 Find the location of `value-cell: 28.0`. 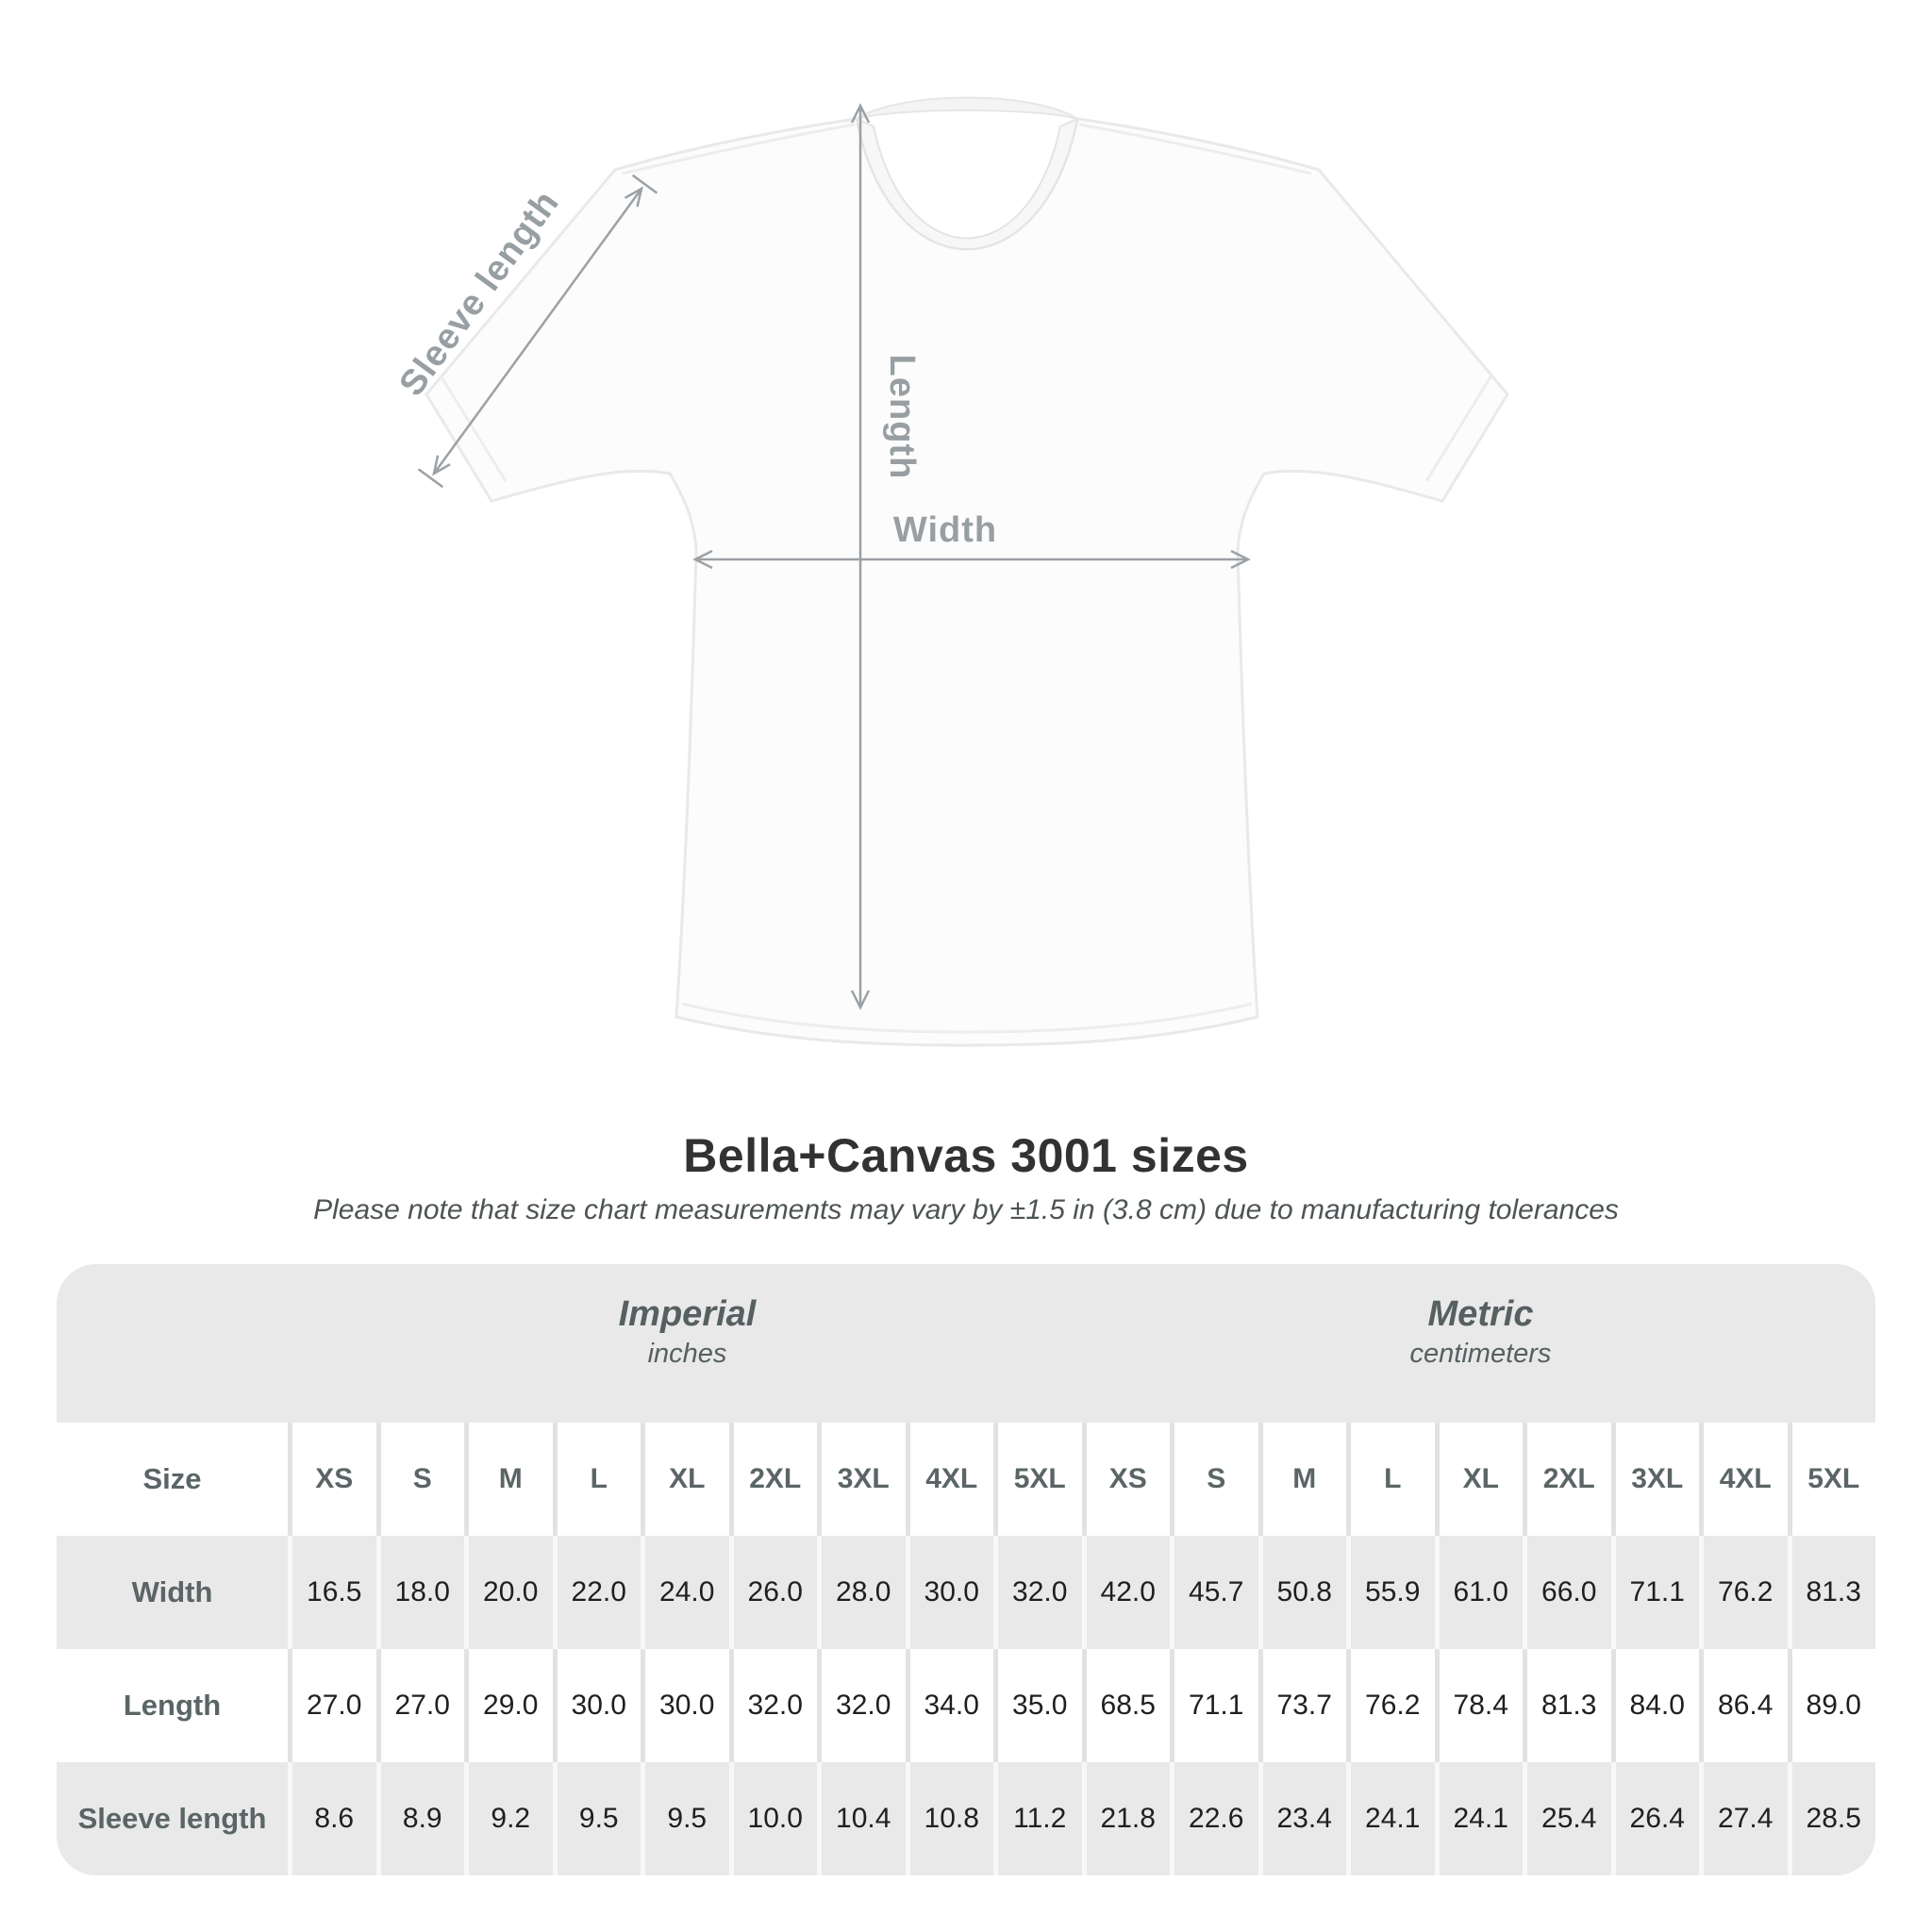

value-cell: 28.0 is located at coordinates (864, 1593).